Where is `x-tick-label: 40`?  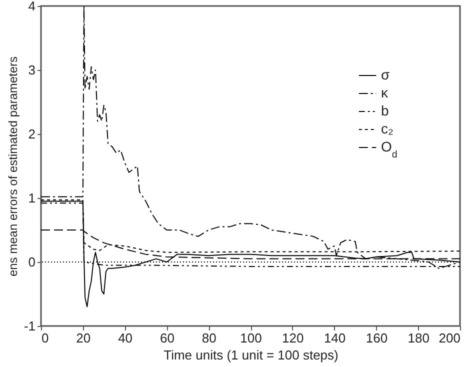
x-tick-label: 40 is located at coordinates (125, 338).